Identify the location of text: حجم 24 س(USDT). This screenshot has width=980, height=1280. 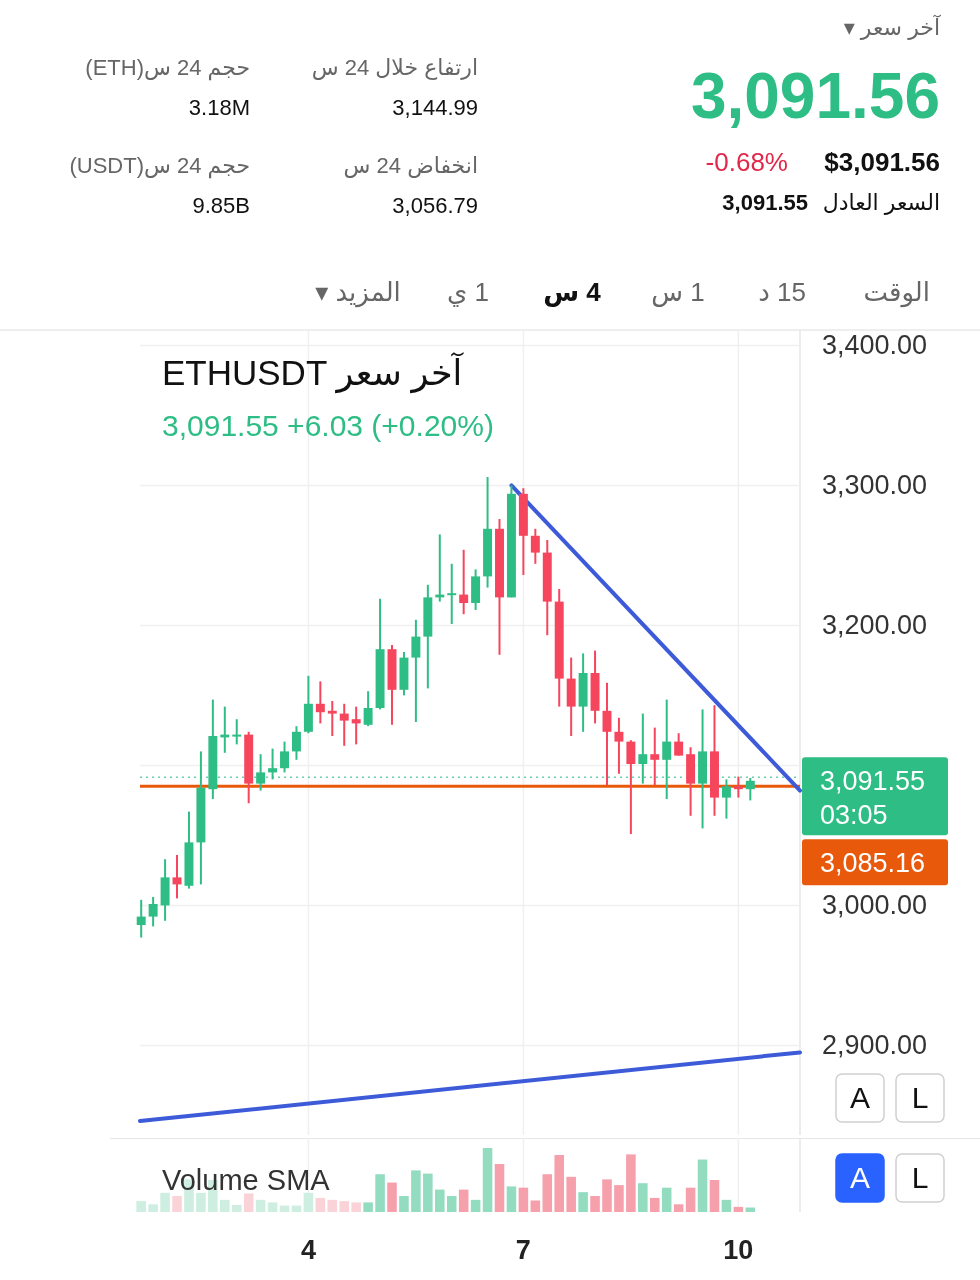
(159, 165).